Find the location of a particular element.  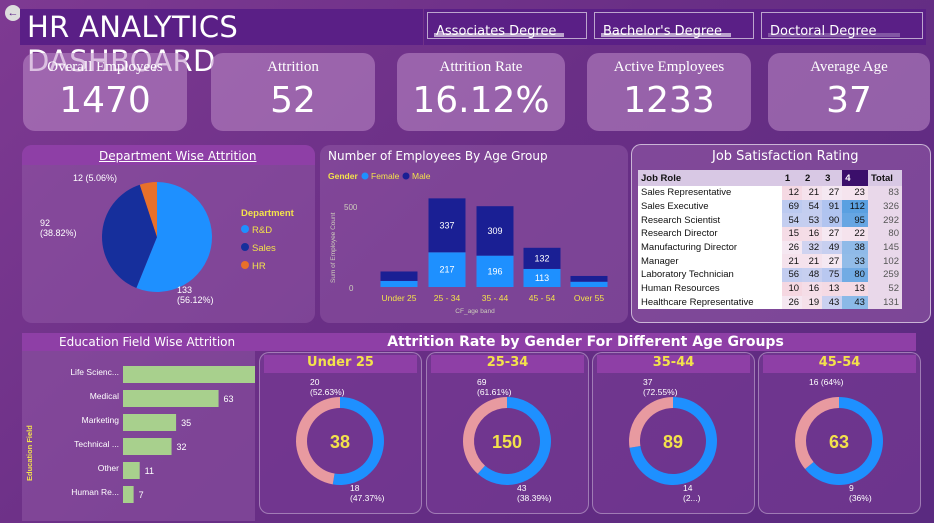

legend-dot-sales is located at coordinates (245, 247).